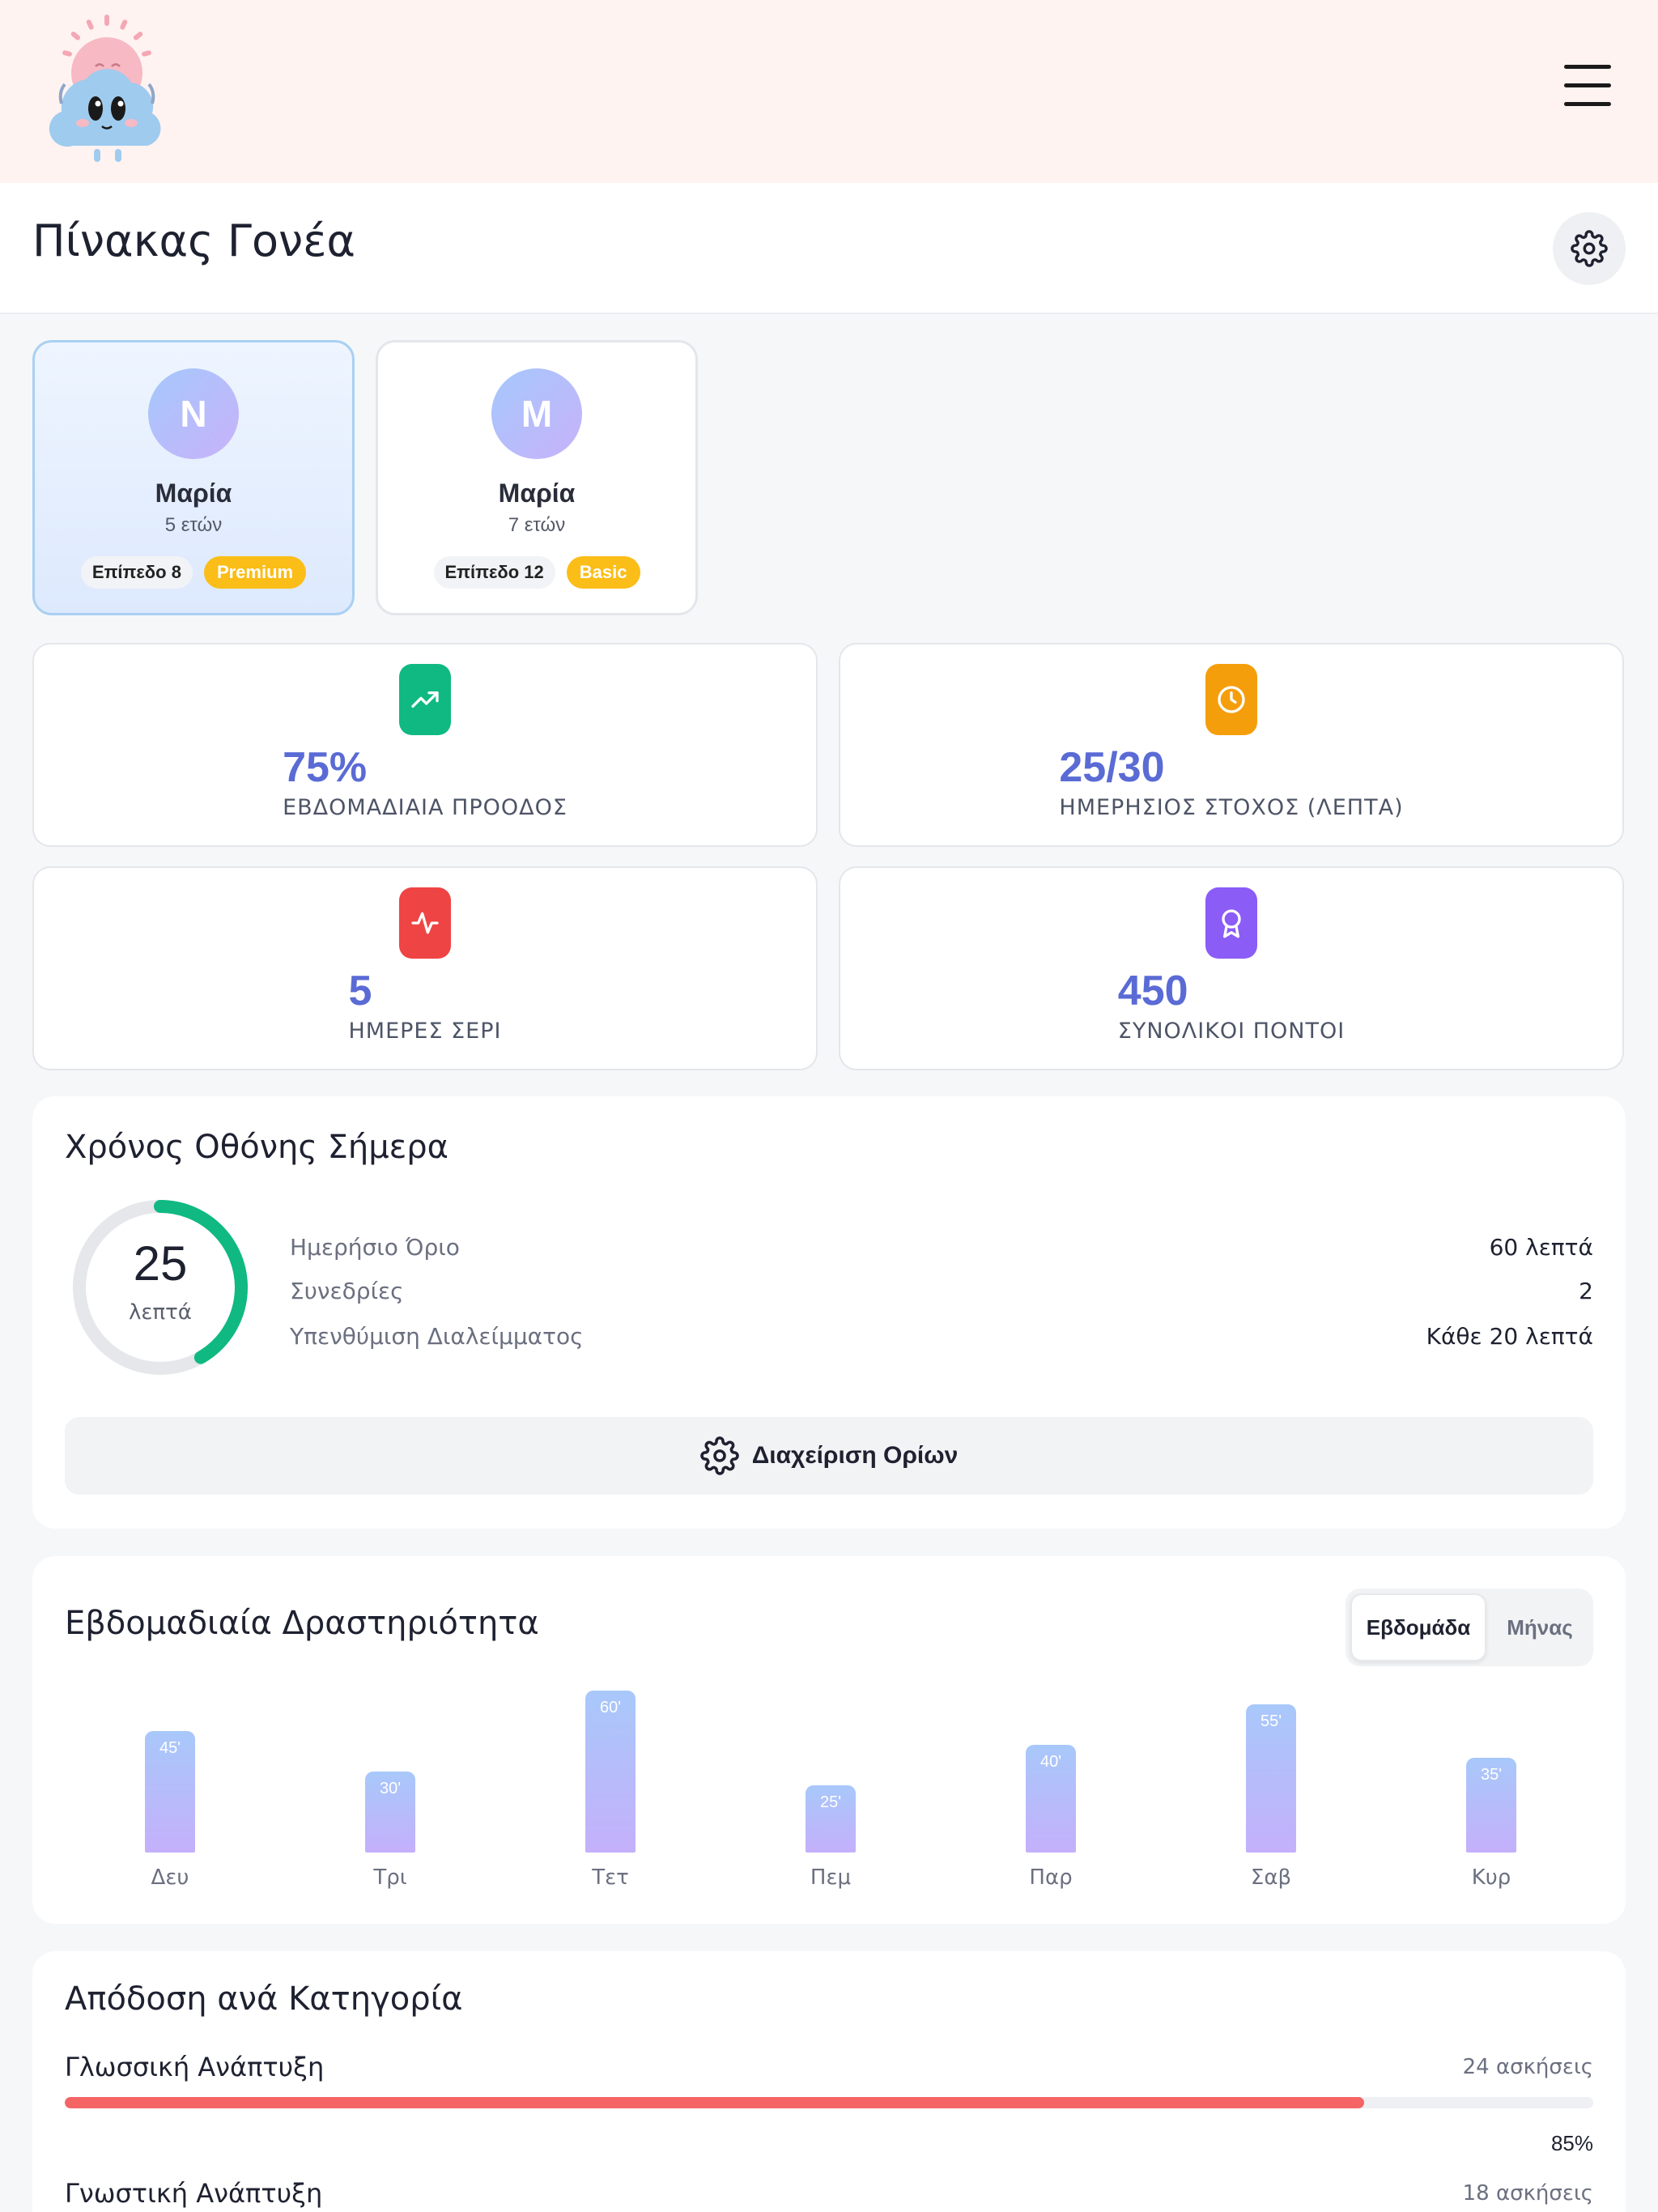  Describe the element at coordinates (1231, 745) in the screenshot. I see `stat-daily-goal: 25/30 ΗΜΕΡΗΣΙΟΣ ΣΤΟΧΟΣ (ΛΕΠΤΑ)` at that location.